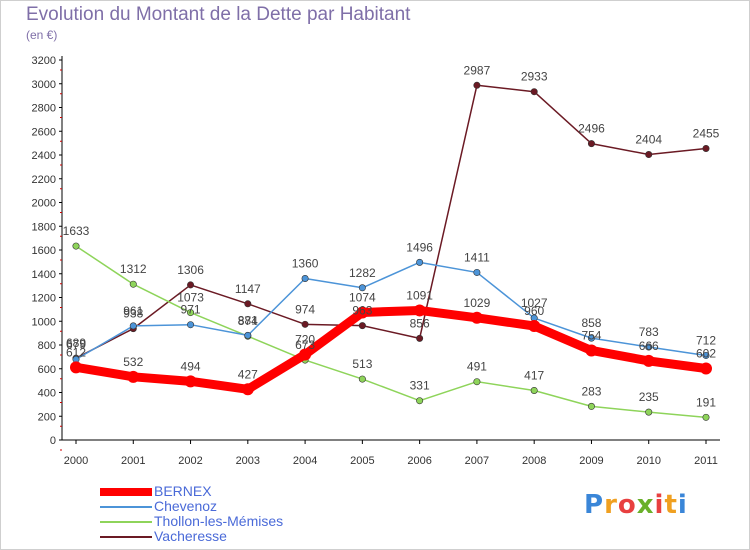 The width and height of the screenshot is (750, 550). I want to click on data-label: 720, so click(305, 340).